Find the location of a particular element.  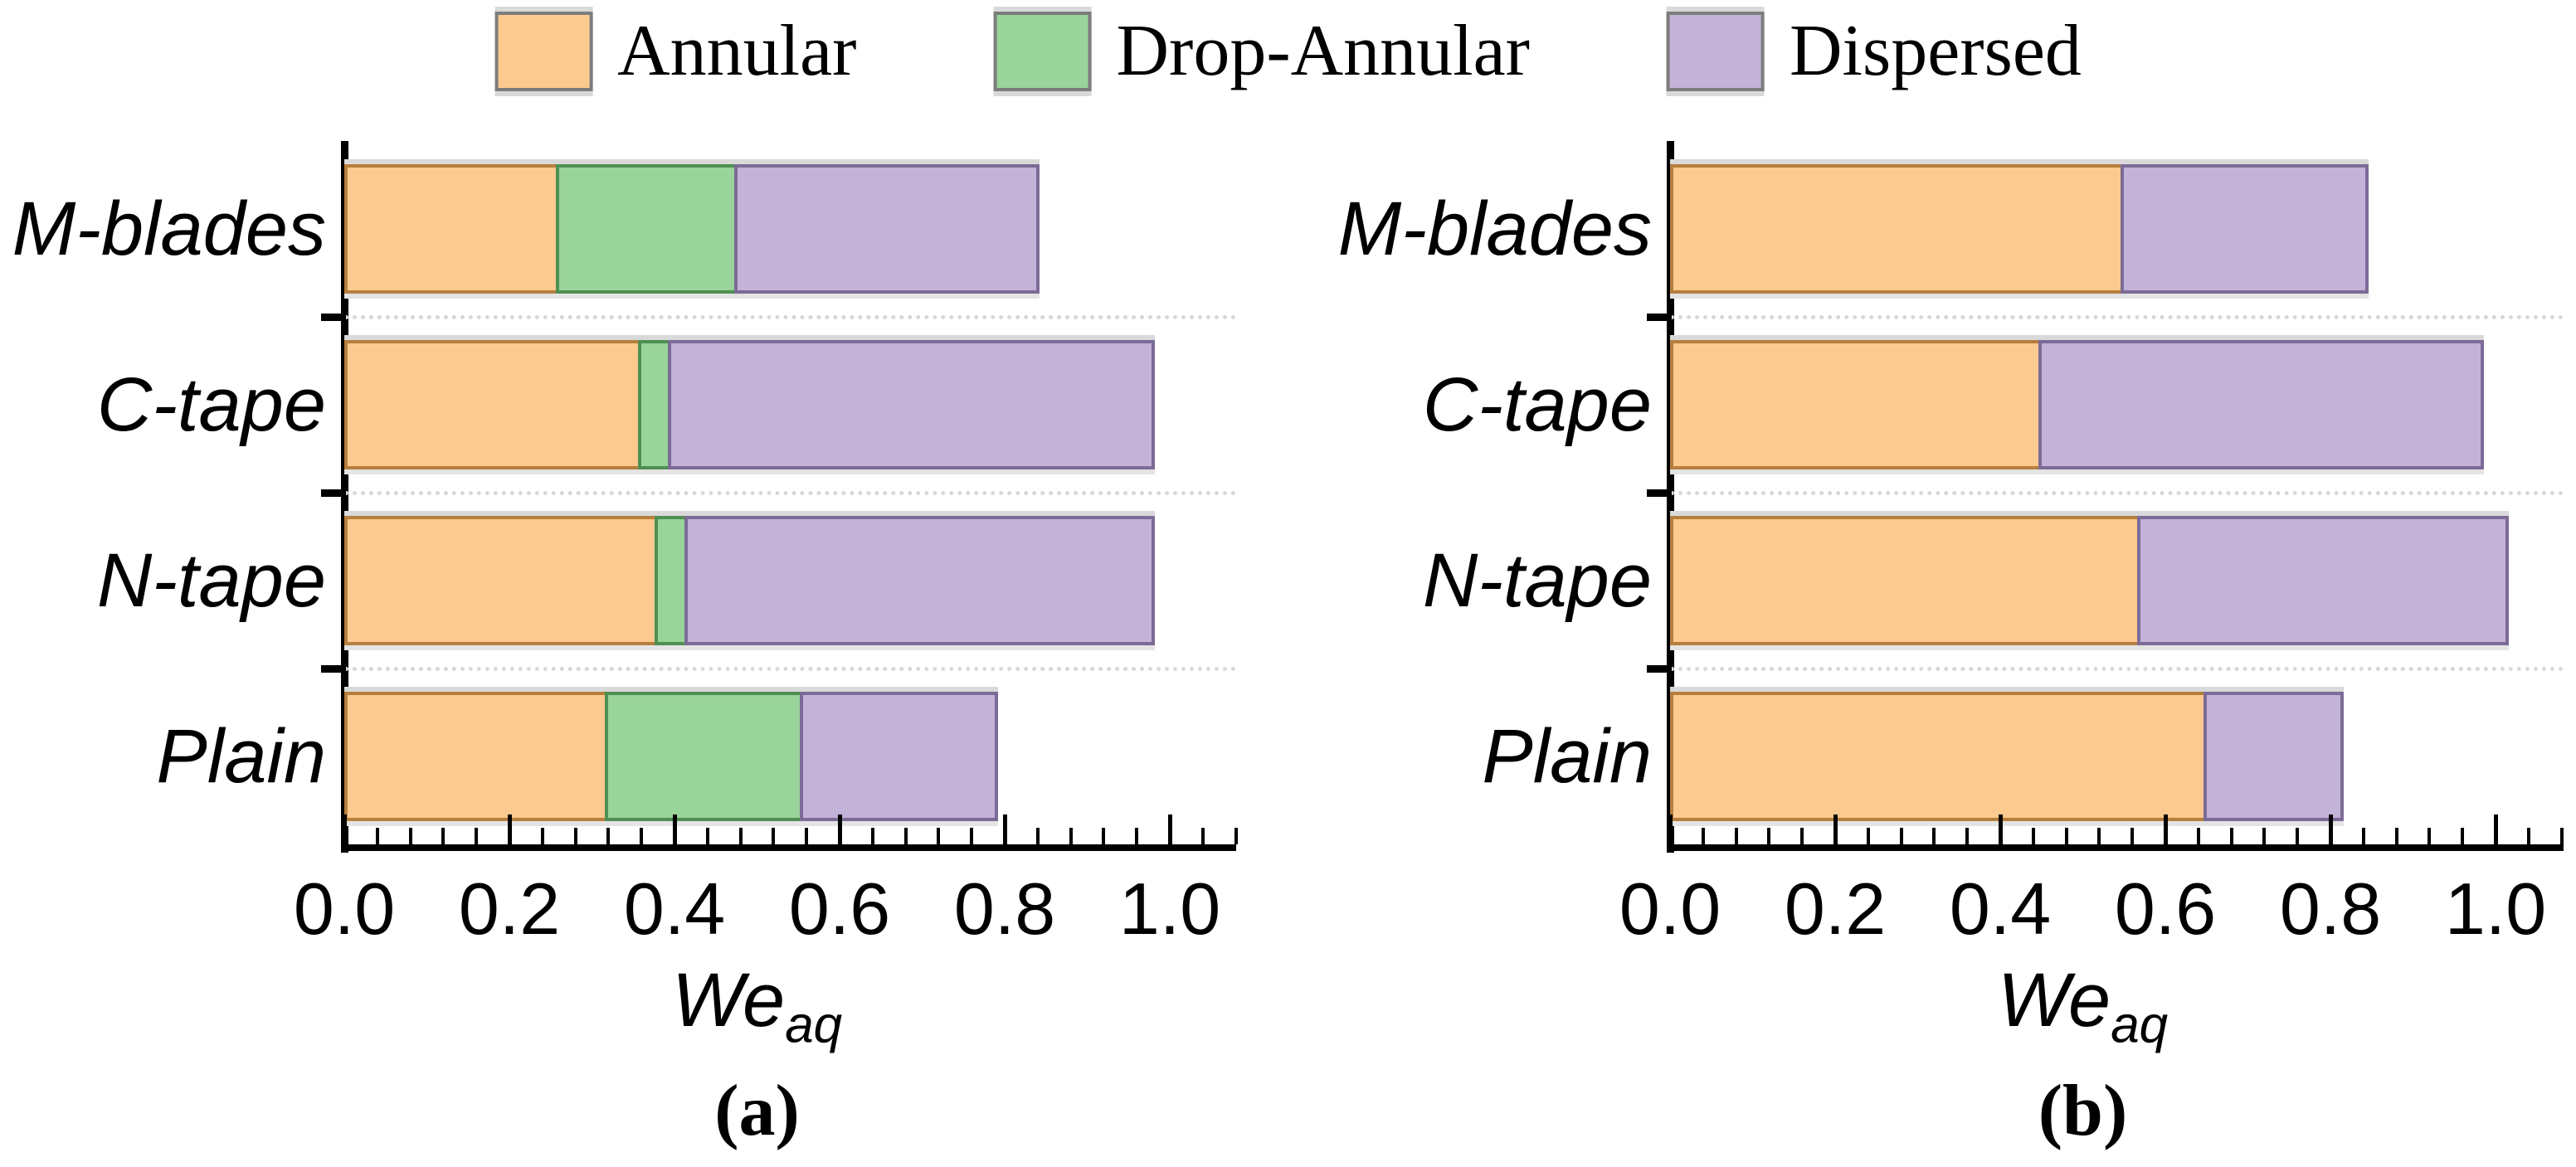

x-tick-label: 1.0 is located at coordinates (2495, 909).